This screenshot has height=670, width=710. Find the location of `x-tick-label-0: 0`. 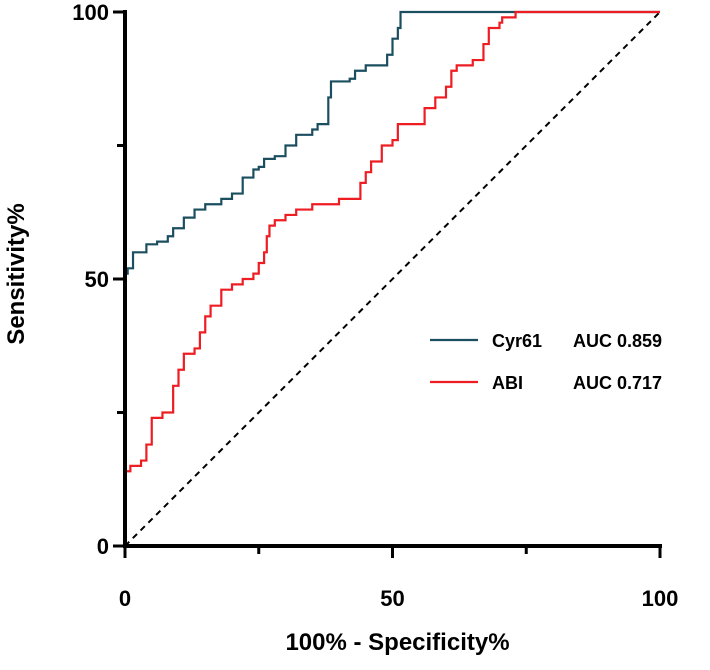

x-tick-label-0: 0 is located at coordinates (125, 598).